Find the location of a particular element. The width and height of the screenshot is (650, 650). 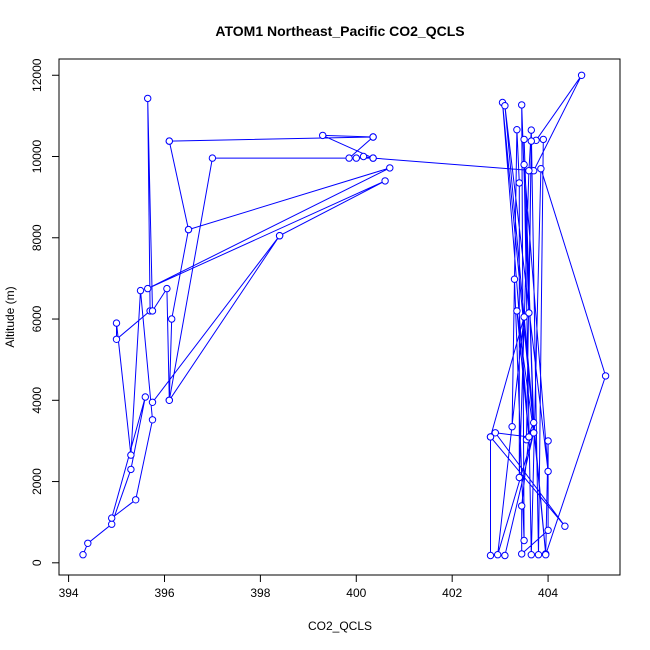

y-tick-label: 2000 is located at coordinates (37, 481).